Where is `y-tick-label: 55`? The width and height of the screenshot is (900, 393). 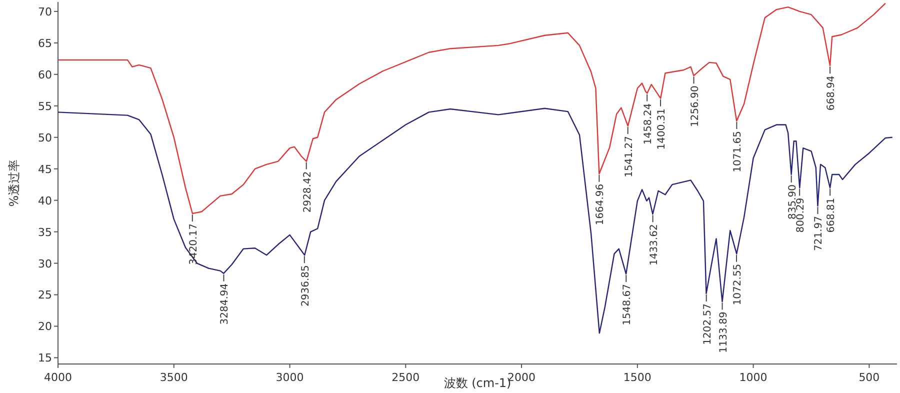 y-tick-label: 55 is located at coordinates (45, 106).